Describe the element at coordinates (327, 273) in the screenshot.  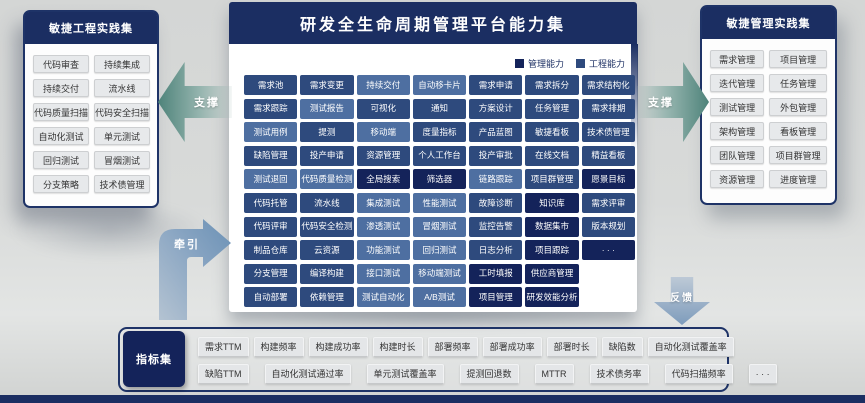
I see `capability-tile: 编译构建` at that location.